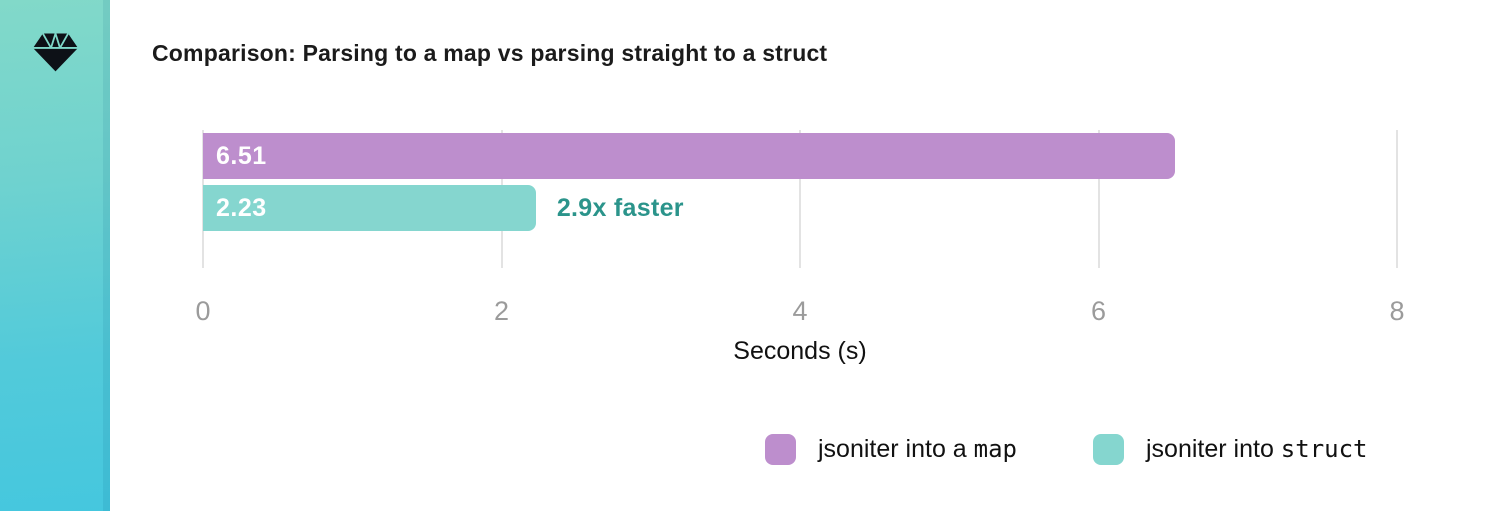 This screenshot has width=1488, height=511. What do you see at coordinates (620, 208) in the screenshot?
I see `speedup-annotation: 2.9x faster` at bounding box center [620, 208].